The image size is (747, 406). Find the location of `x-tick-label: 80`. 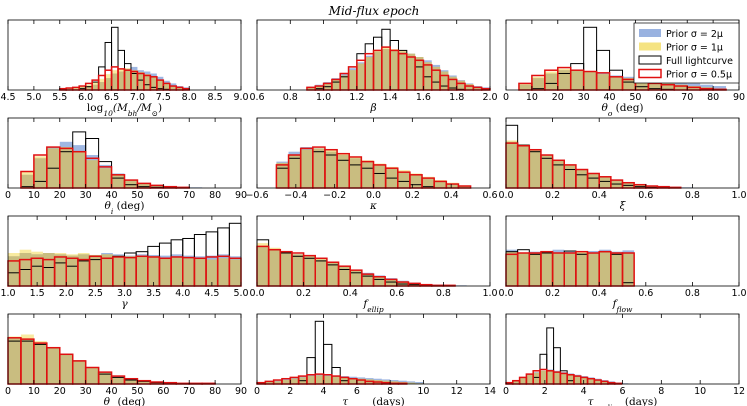

x-tick-label: 80 is located at coordinates (215, 195).